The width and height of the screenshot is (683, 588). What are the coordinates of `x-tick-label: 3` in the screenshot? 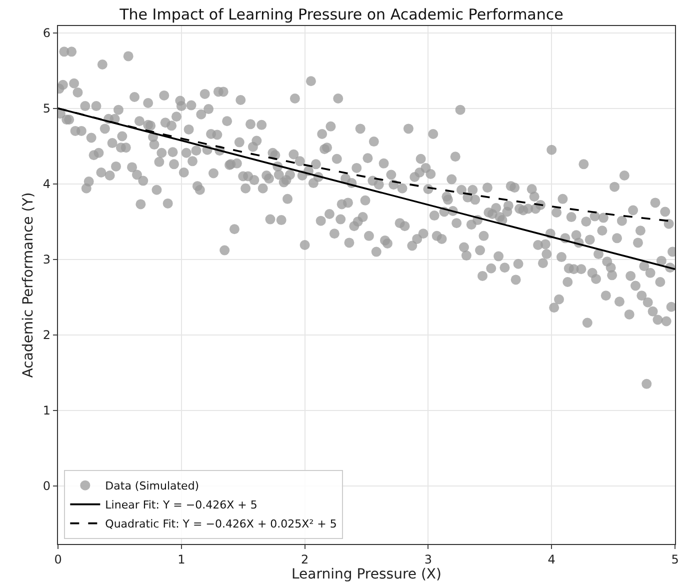 It's located at (428, 559).